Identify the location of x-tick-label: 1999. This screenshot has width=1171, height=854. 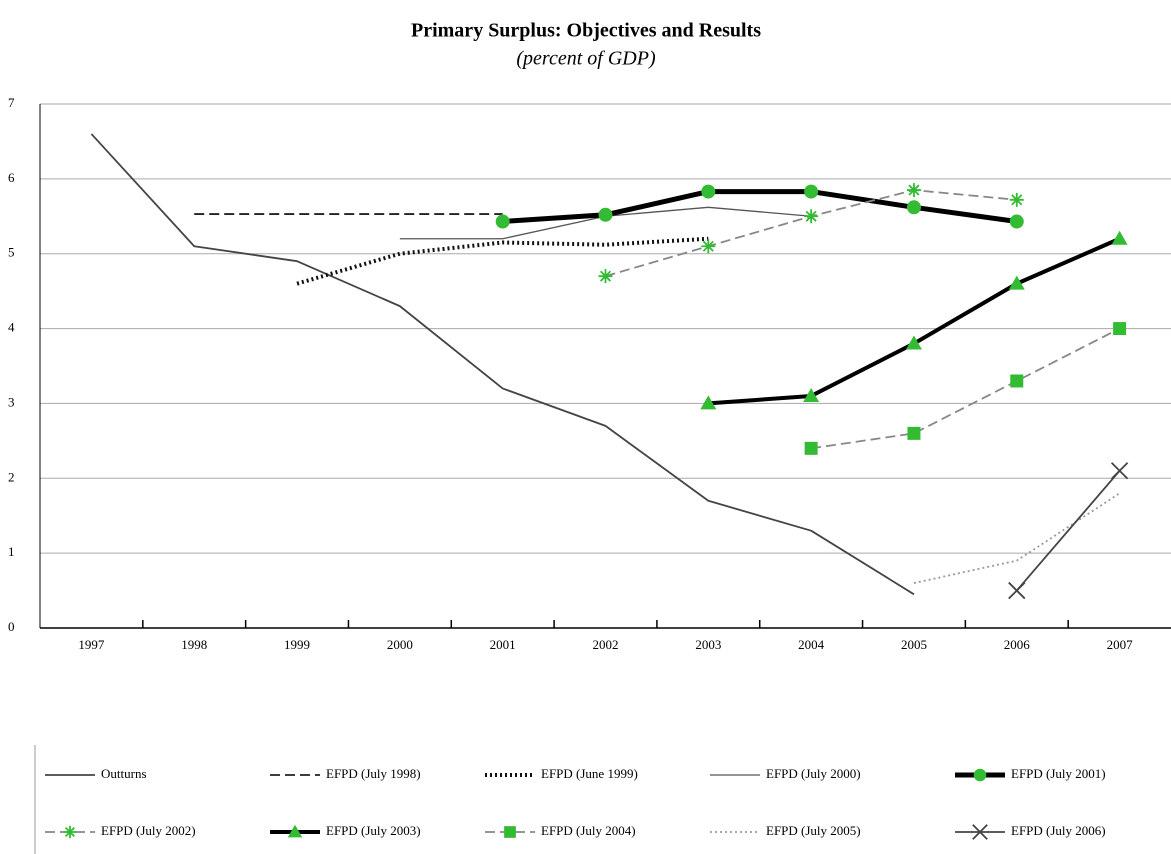
(297, 644).